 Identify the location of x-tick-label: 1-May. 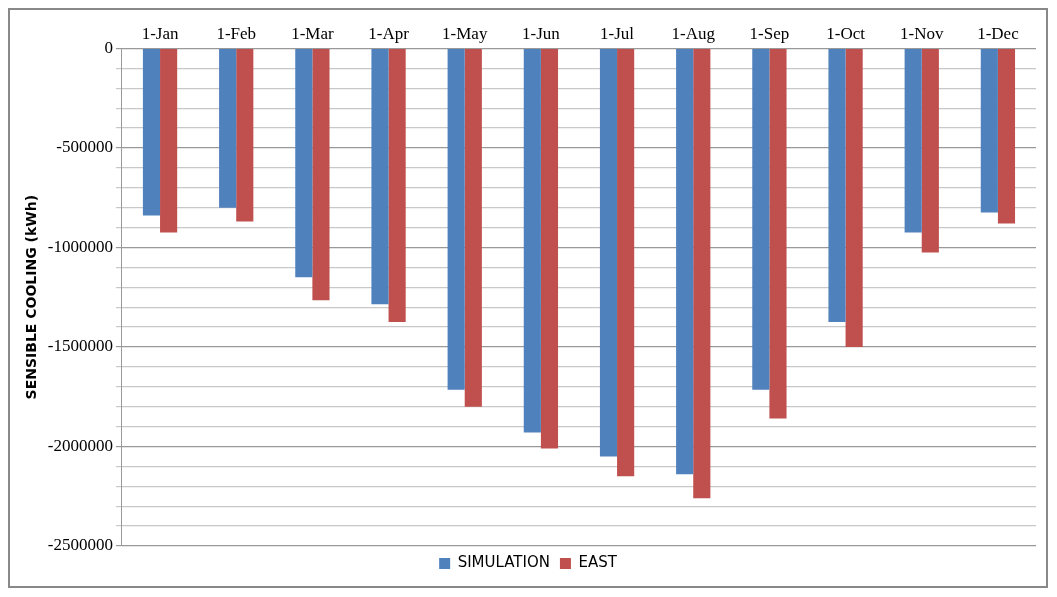
(465, 33).